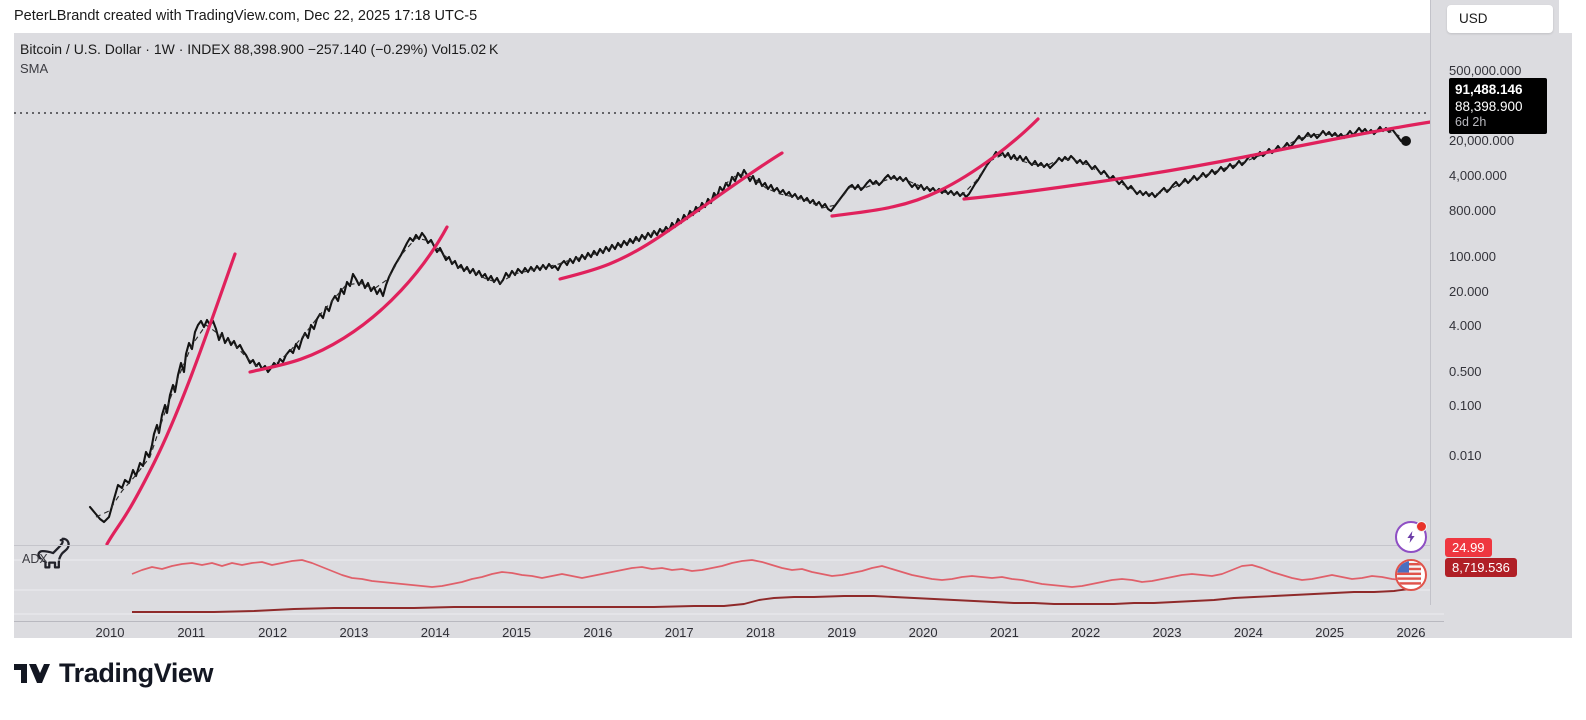 Image resolution: width=1586 pixels, height=720 pixels. I want to click on currency-selector: USD, so click(1500, 19).